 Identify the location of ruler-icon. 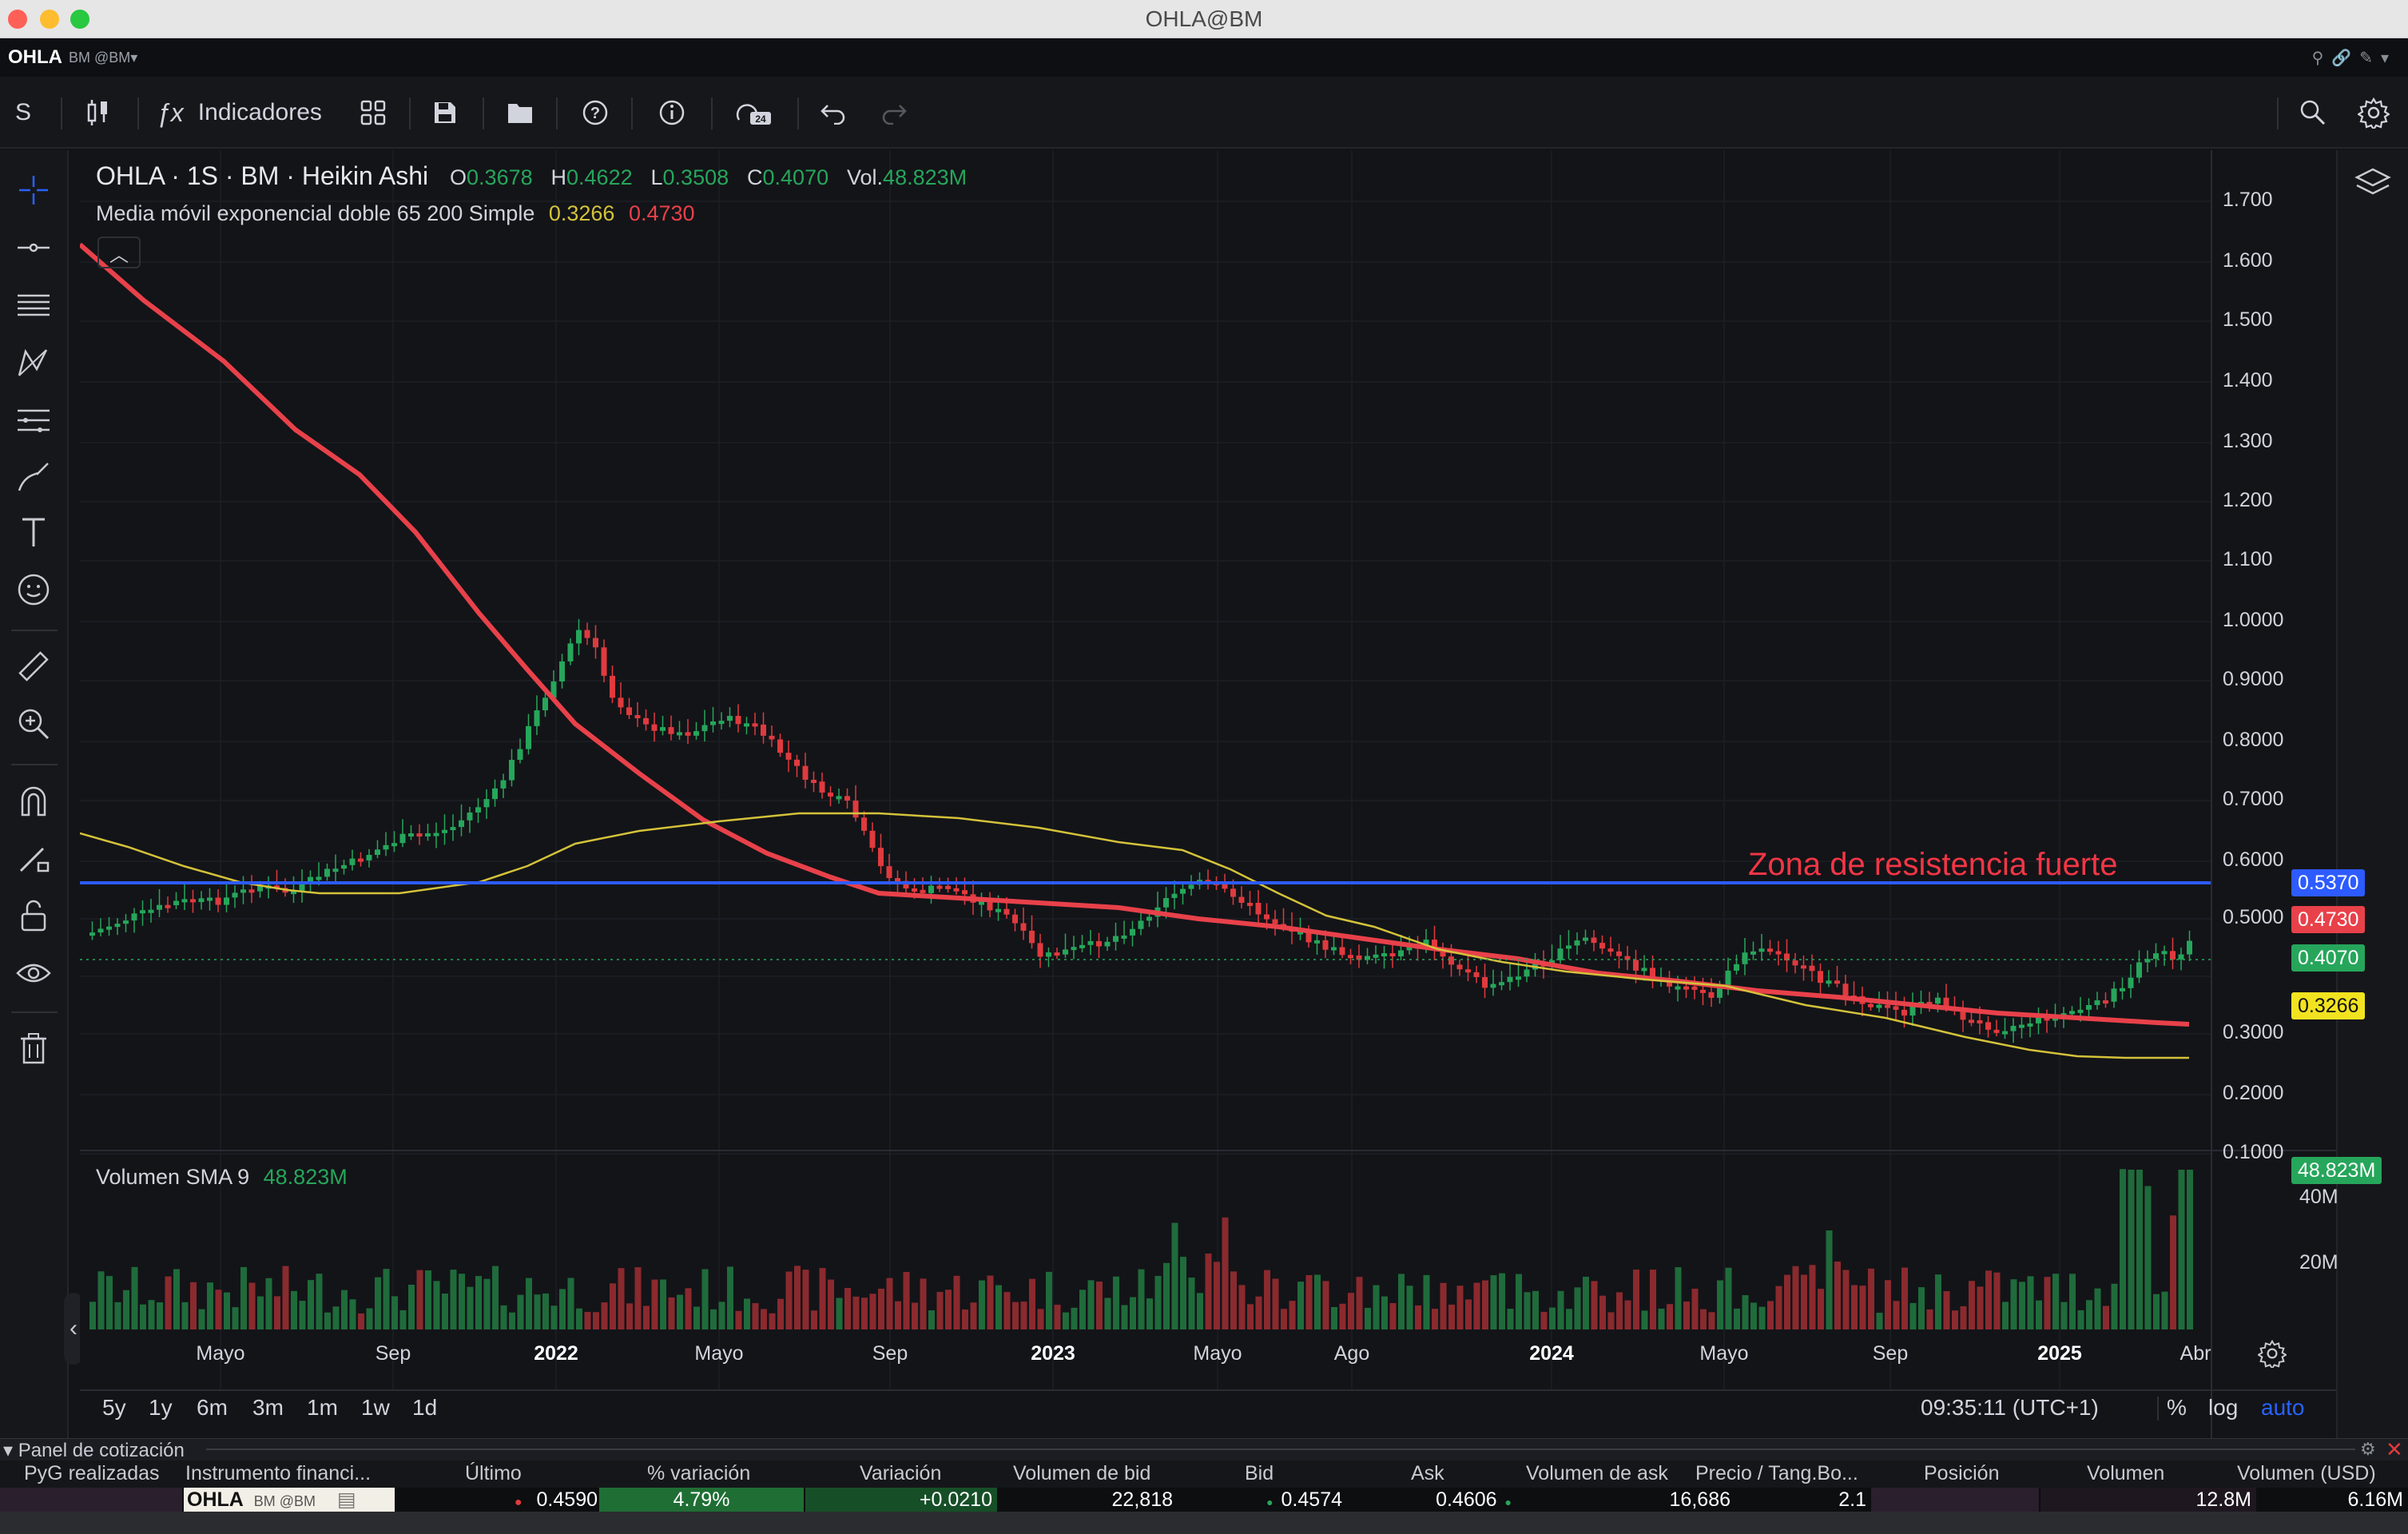
(33, 666).